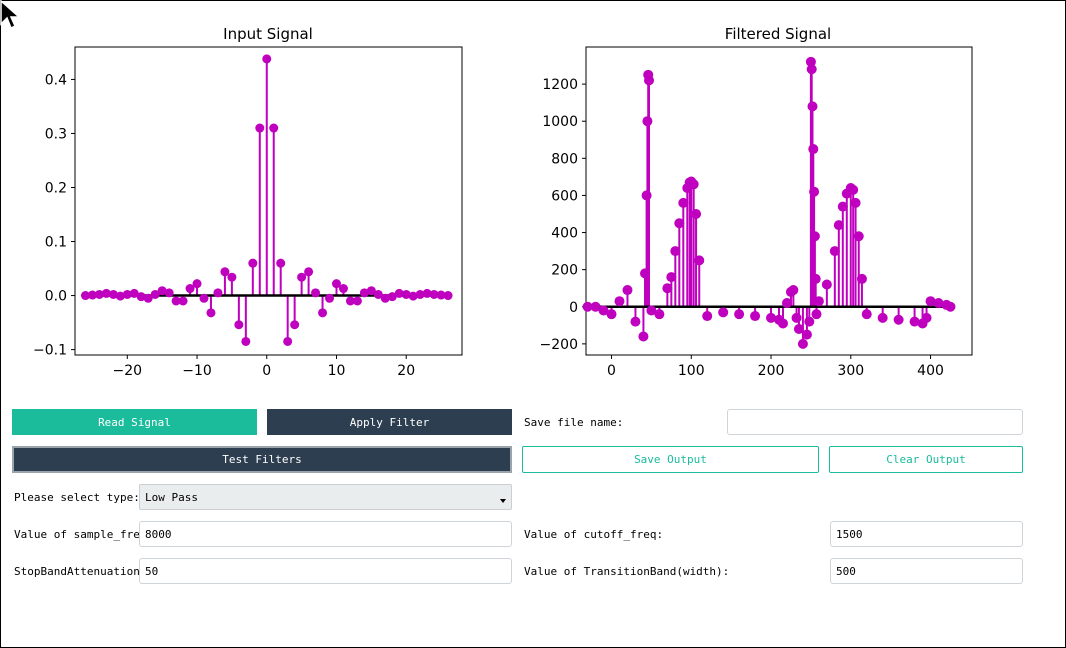  I want to click on save-output-button: Save Output, so click(670, 459).